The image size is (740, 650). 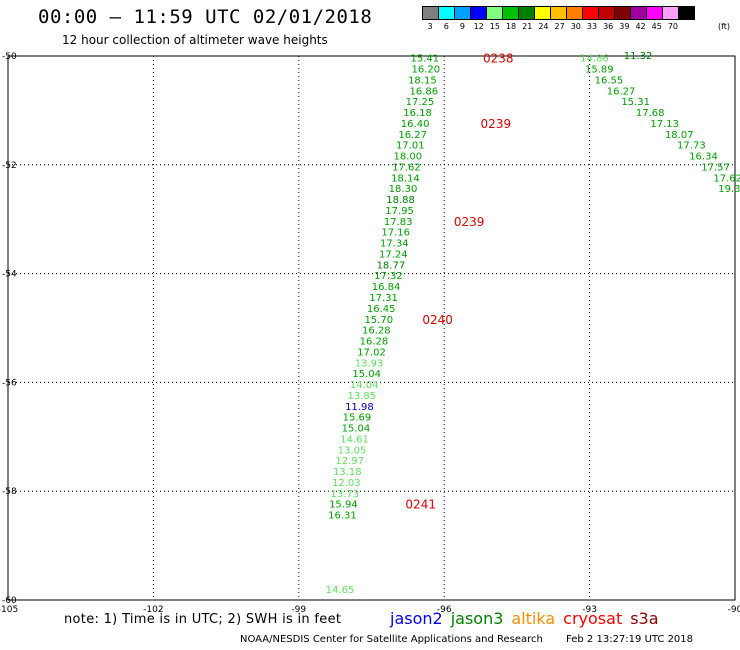 I want to click on colorbar-label: 27, so click(x=559, y=26).